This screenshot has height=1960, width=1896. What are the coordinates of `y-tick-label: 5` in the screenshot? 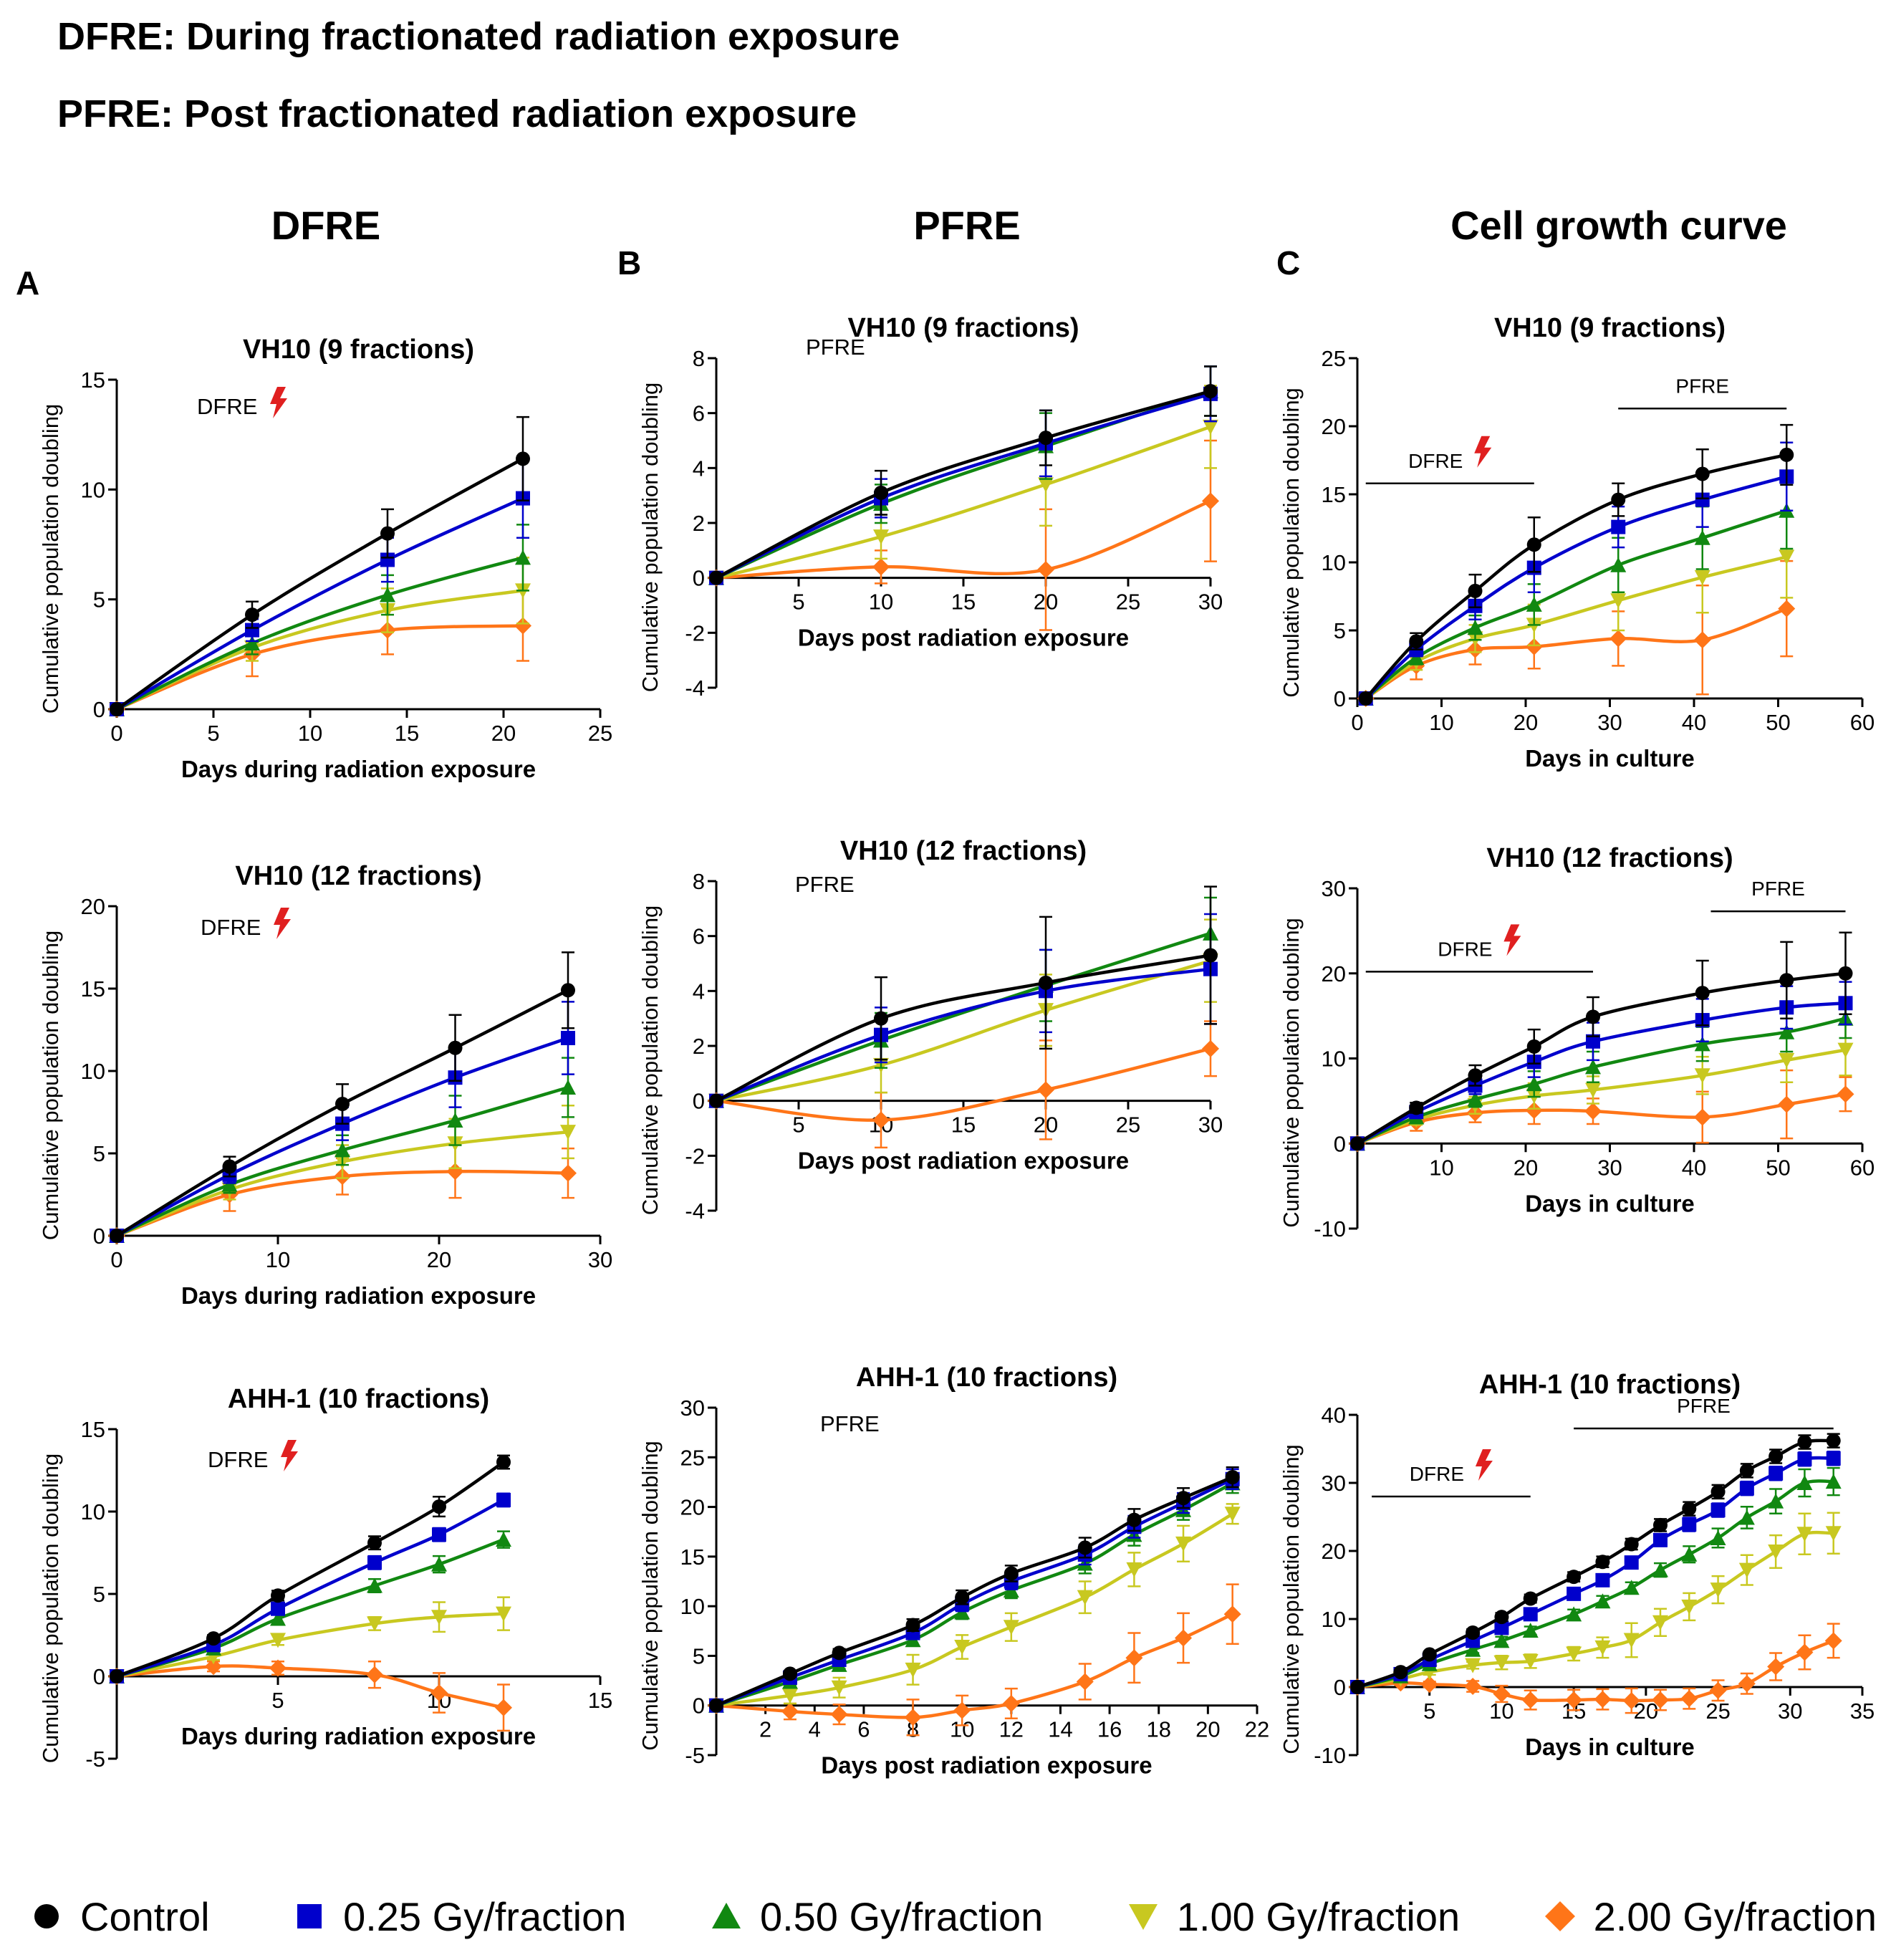 It's located at (99, 1594).